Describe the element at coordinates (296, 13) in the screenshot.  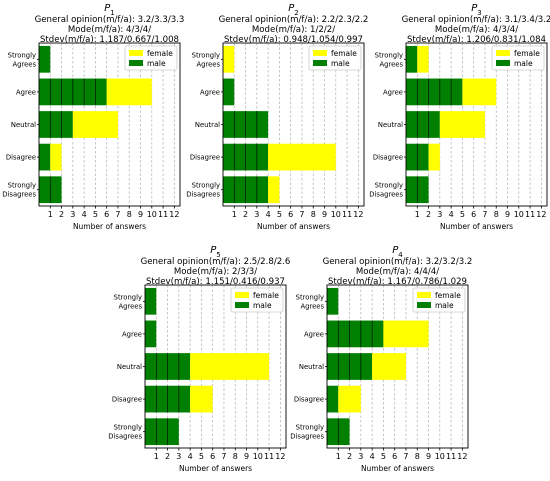
I see `chart-title-subscript: 2` at that location.